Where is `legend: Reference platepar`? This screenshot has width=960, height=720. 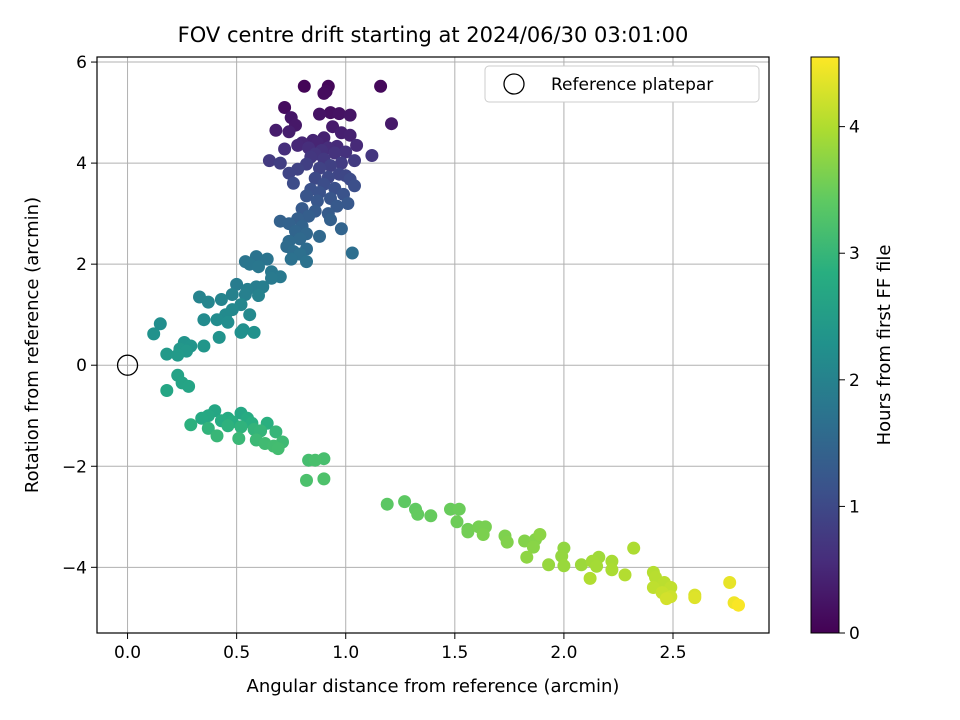 legend: Reference platepar is located at coordinates (622, 84).